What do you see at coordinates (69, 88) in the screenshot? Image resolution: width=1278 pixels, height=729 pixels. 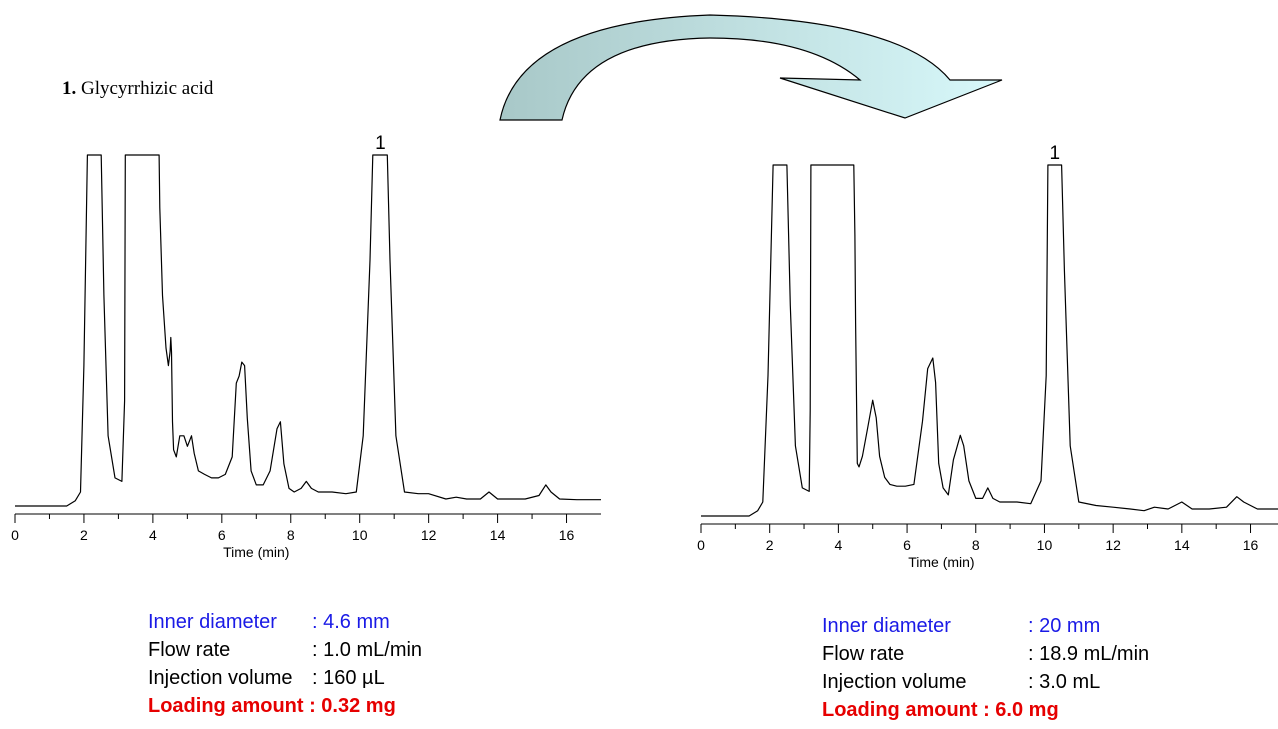 I see `legend-number: 1.` at bounding box center [69, 88].